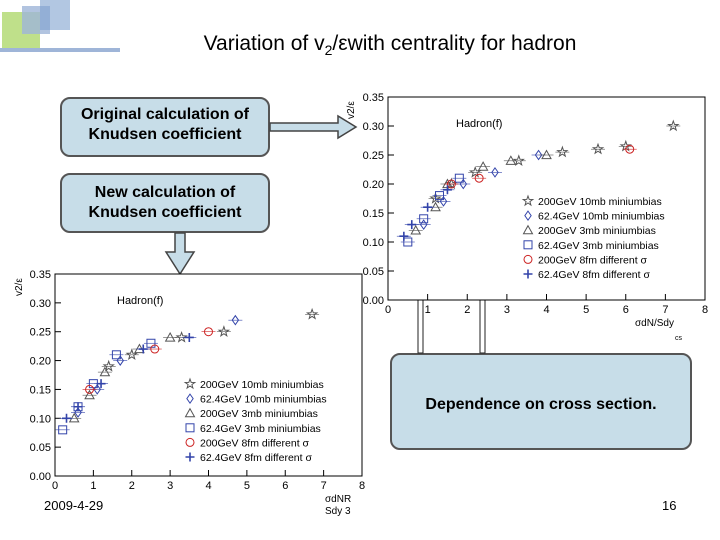 This screenshot has width=720, height=540. Describe the element at coordinates (338, 499) in the screenshot. I see `x-axis-label: σdNR` at that location.